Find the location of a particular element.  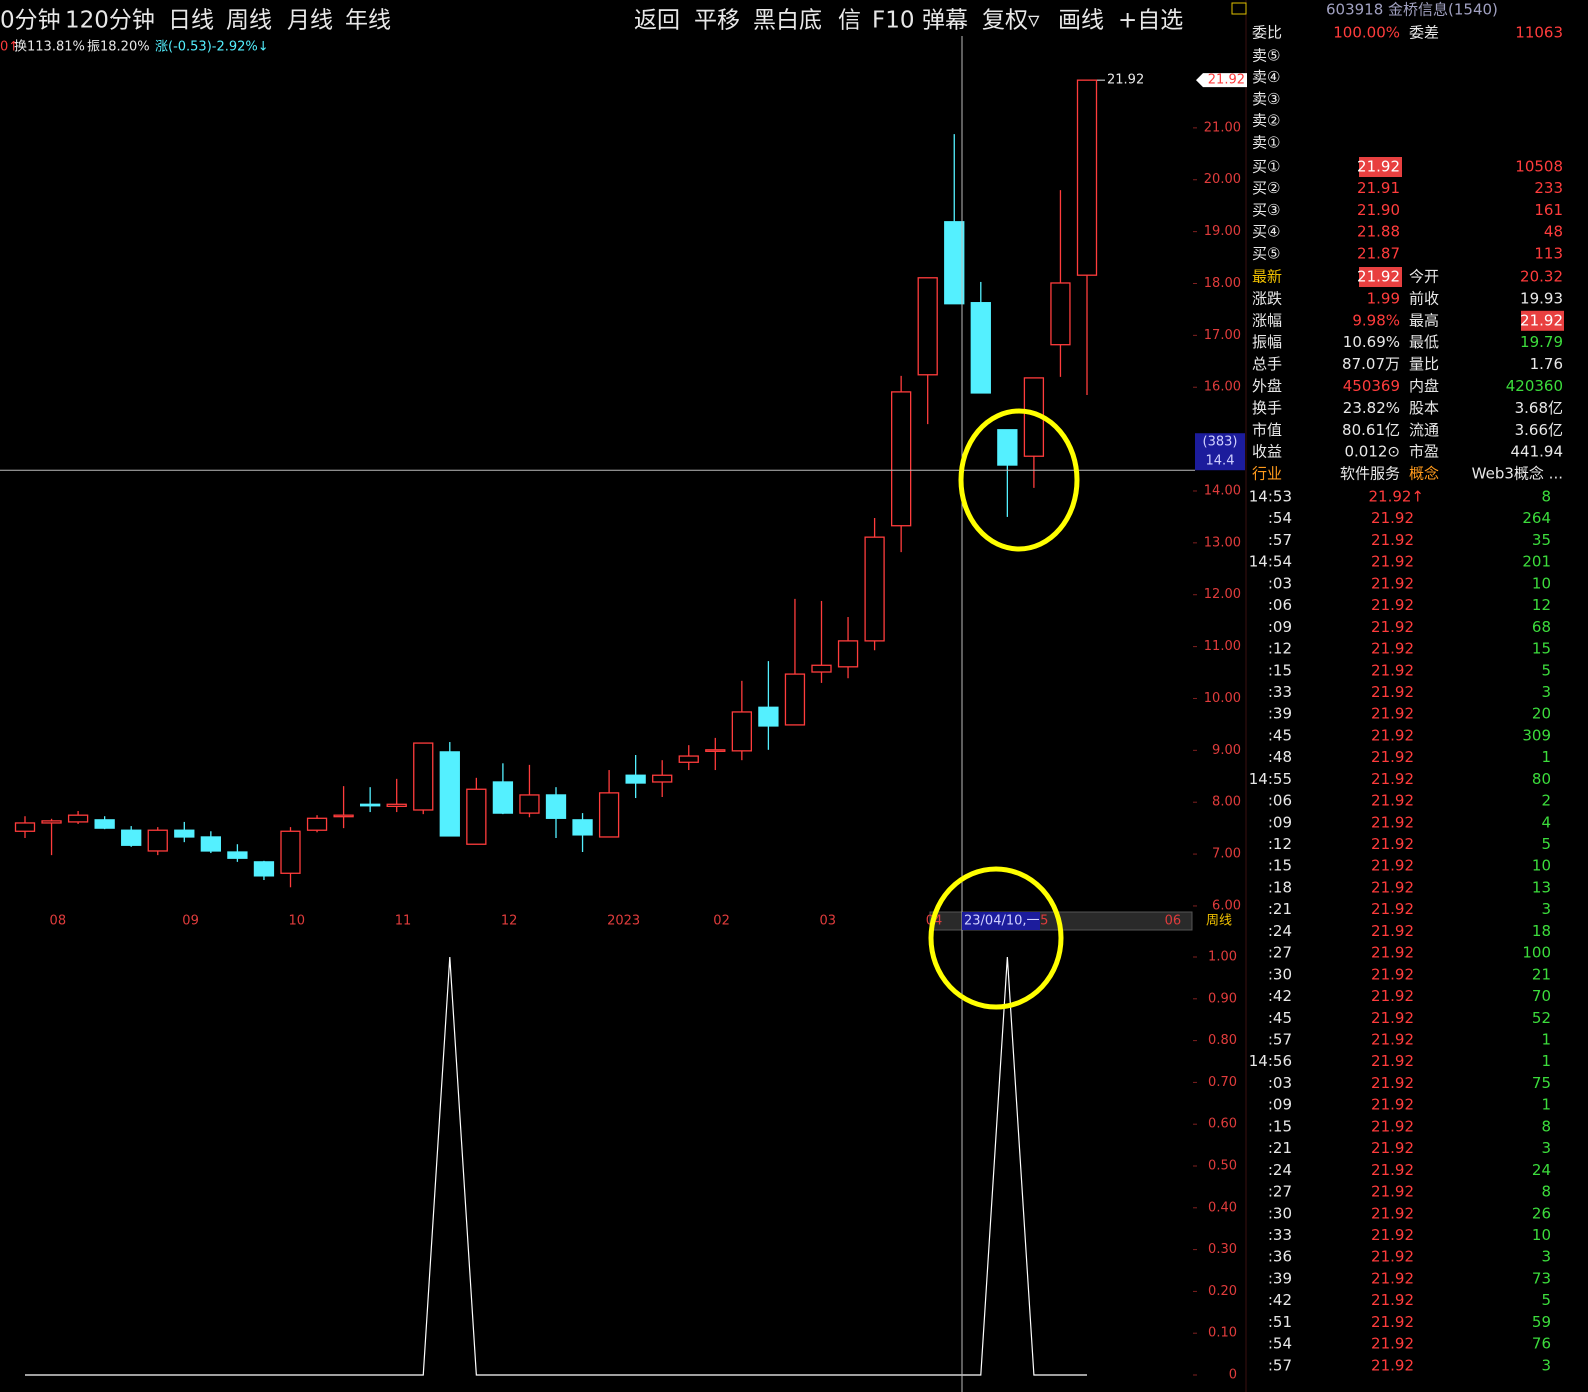

axis-price-tag-label: 21.92 is located at coordinates (1226, 80).